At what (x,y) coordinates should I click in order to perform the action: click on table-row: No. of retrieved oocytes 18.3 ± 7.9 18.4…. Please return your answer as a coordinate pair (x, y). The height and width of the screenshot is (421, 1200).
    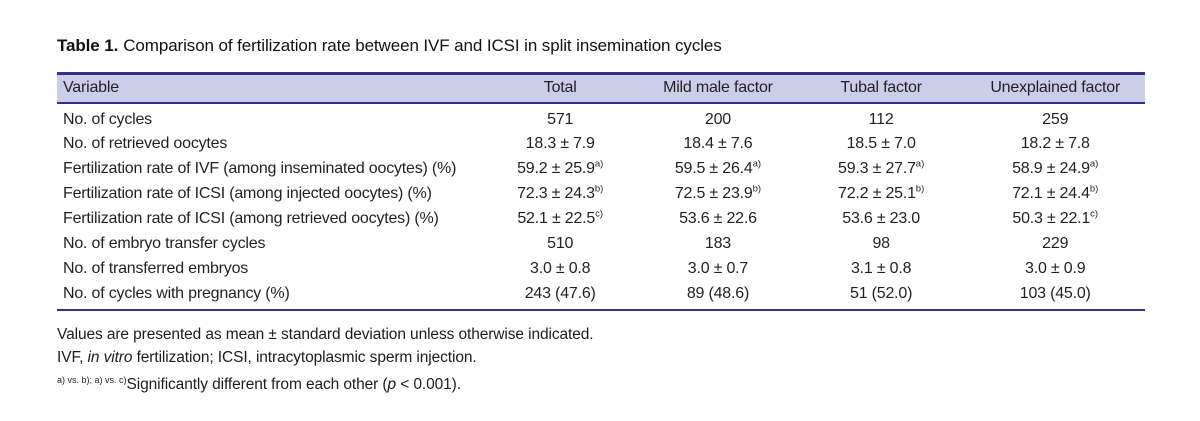
    Looking at the image, I should click on (601, 144).